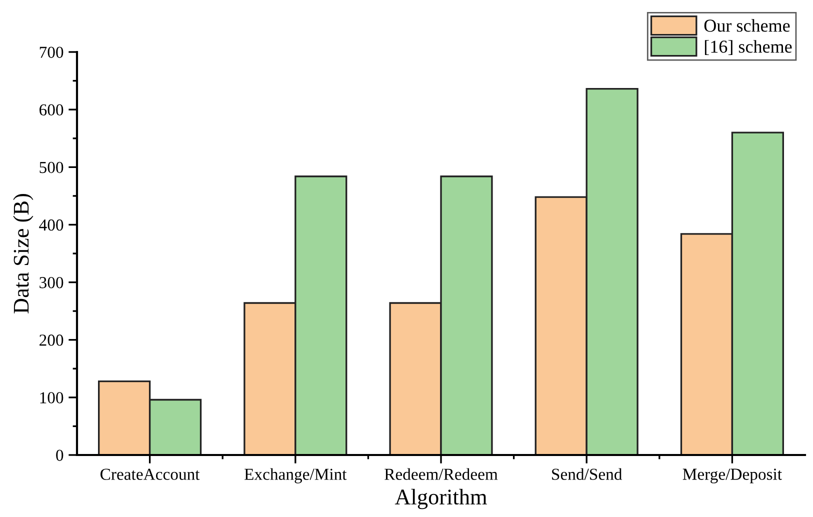 The image size is (813, 517). I want to click on y-tick-label: 300, so click(52, 282).